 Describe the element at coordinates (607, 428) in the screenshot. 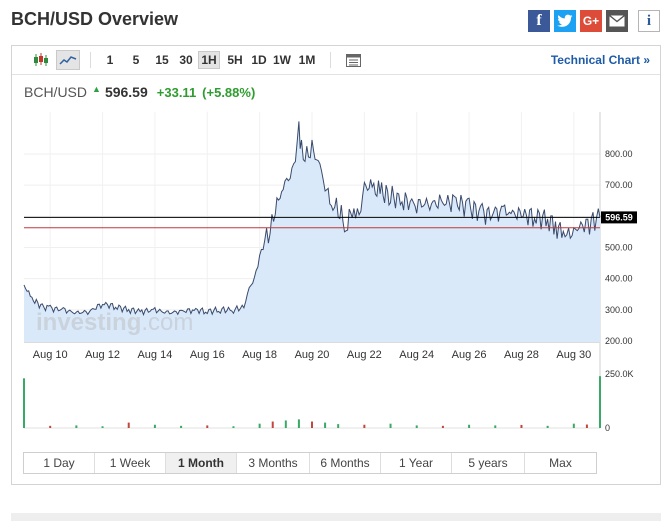

I see `volume-axis-tick-label: 0` at that location.